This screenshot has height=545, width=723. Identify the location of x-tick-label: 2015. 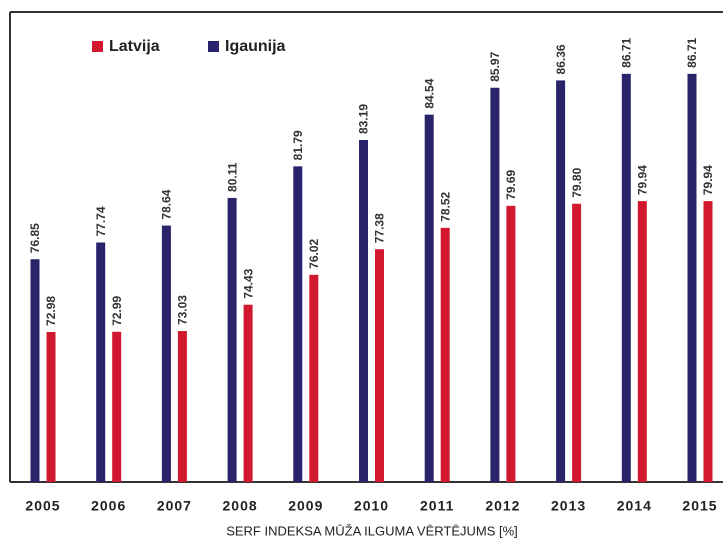
(699, 506).